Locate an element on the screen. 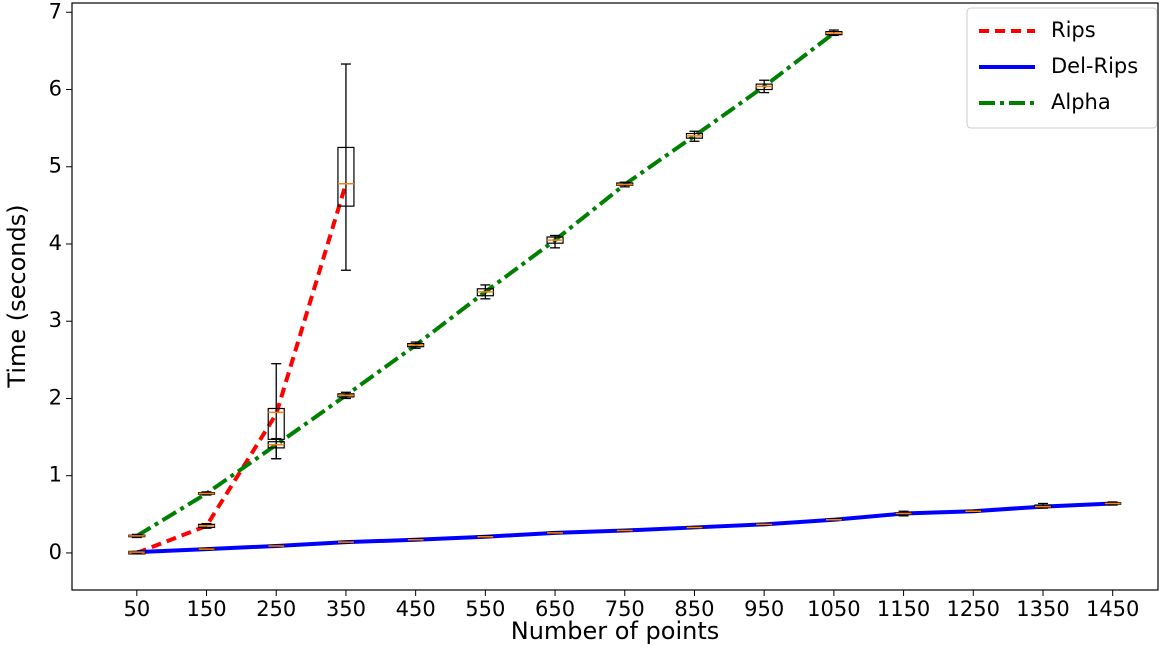 The height and width of the screenshot is (649, 1170). x-axis-label: Number of points is located at coordinates (615, 631).